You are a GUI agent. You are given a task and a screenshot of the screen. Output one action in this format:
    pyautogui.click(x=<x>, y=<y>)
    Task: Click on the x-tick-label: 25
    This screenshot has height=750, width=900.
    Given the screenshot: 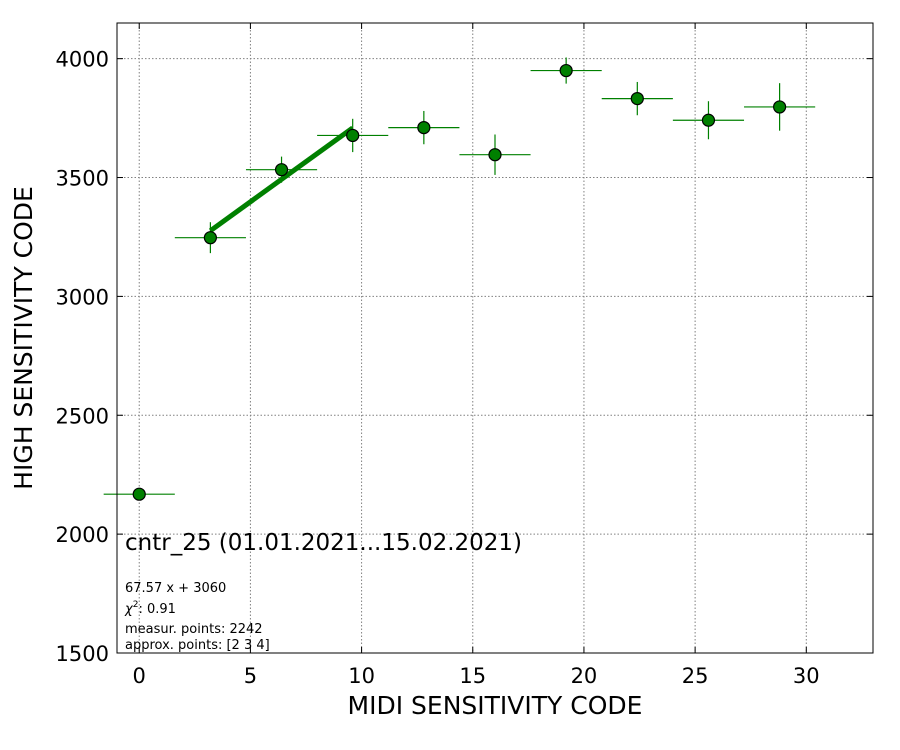 What is the action you would take?
    pyautogui.click(x=695, y=676)
    